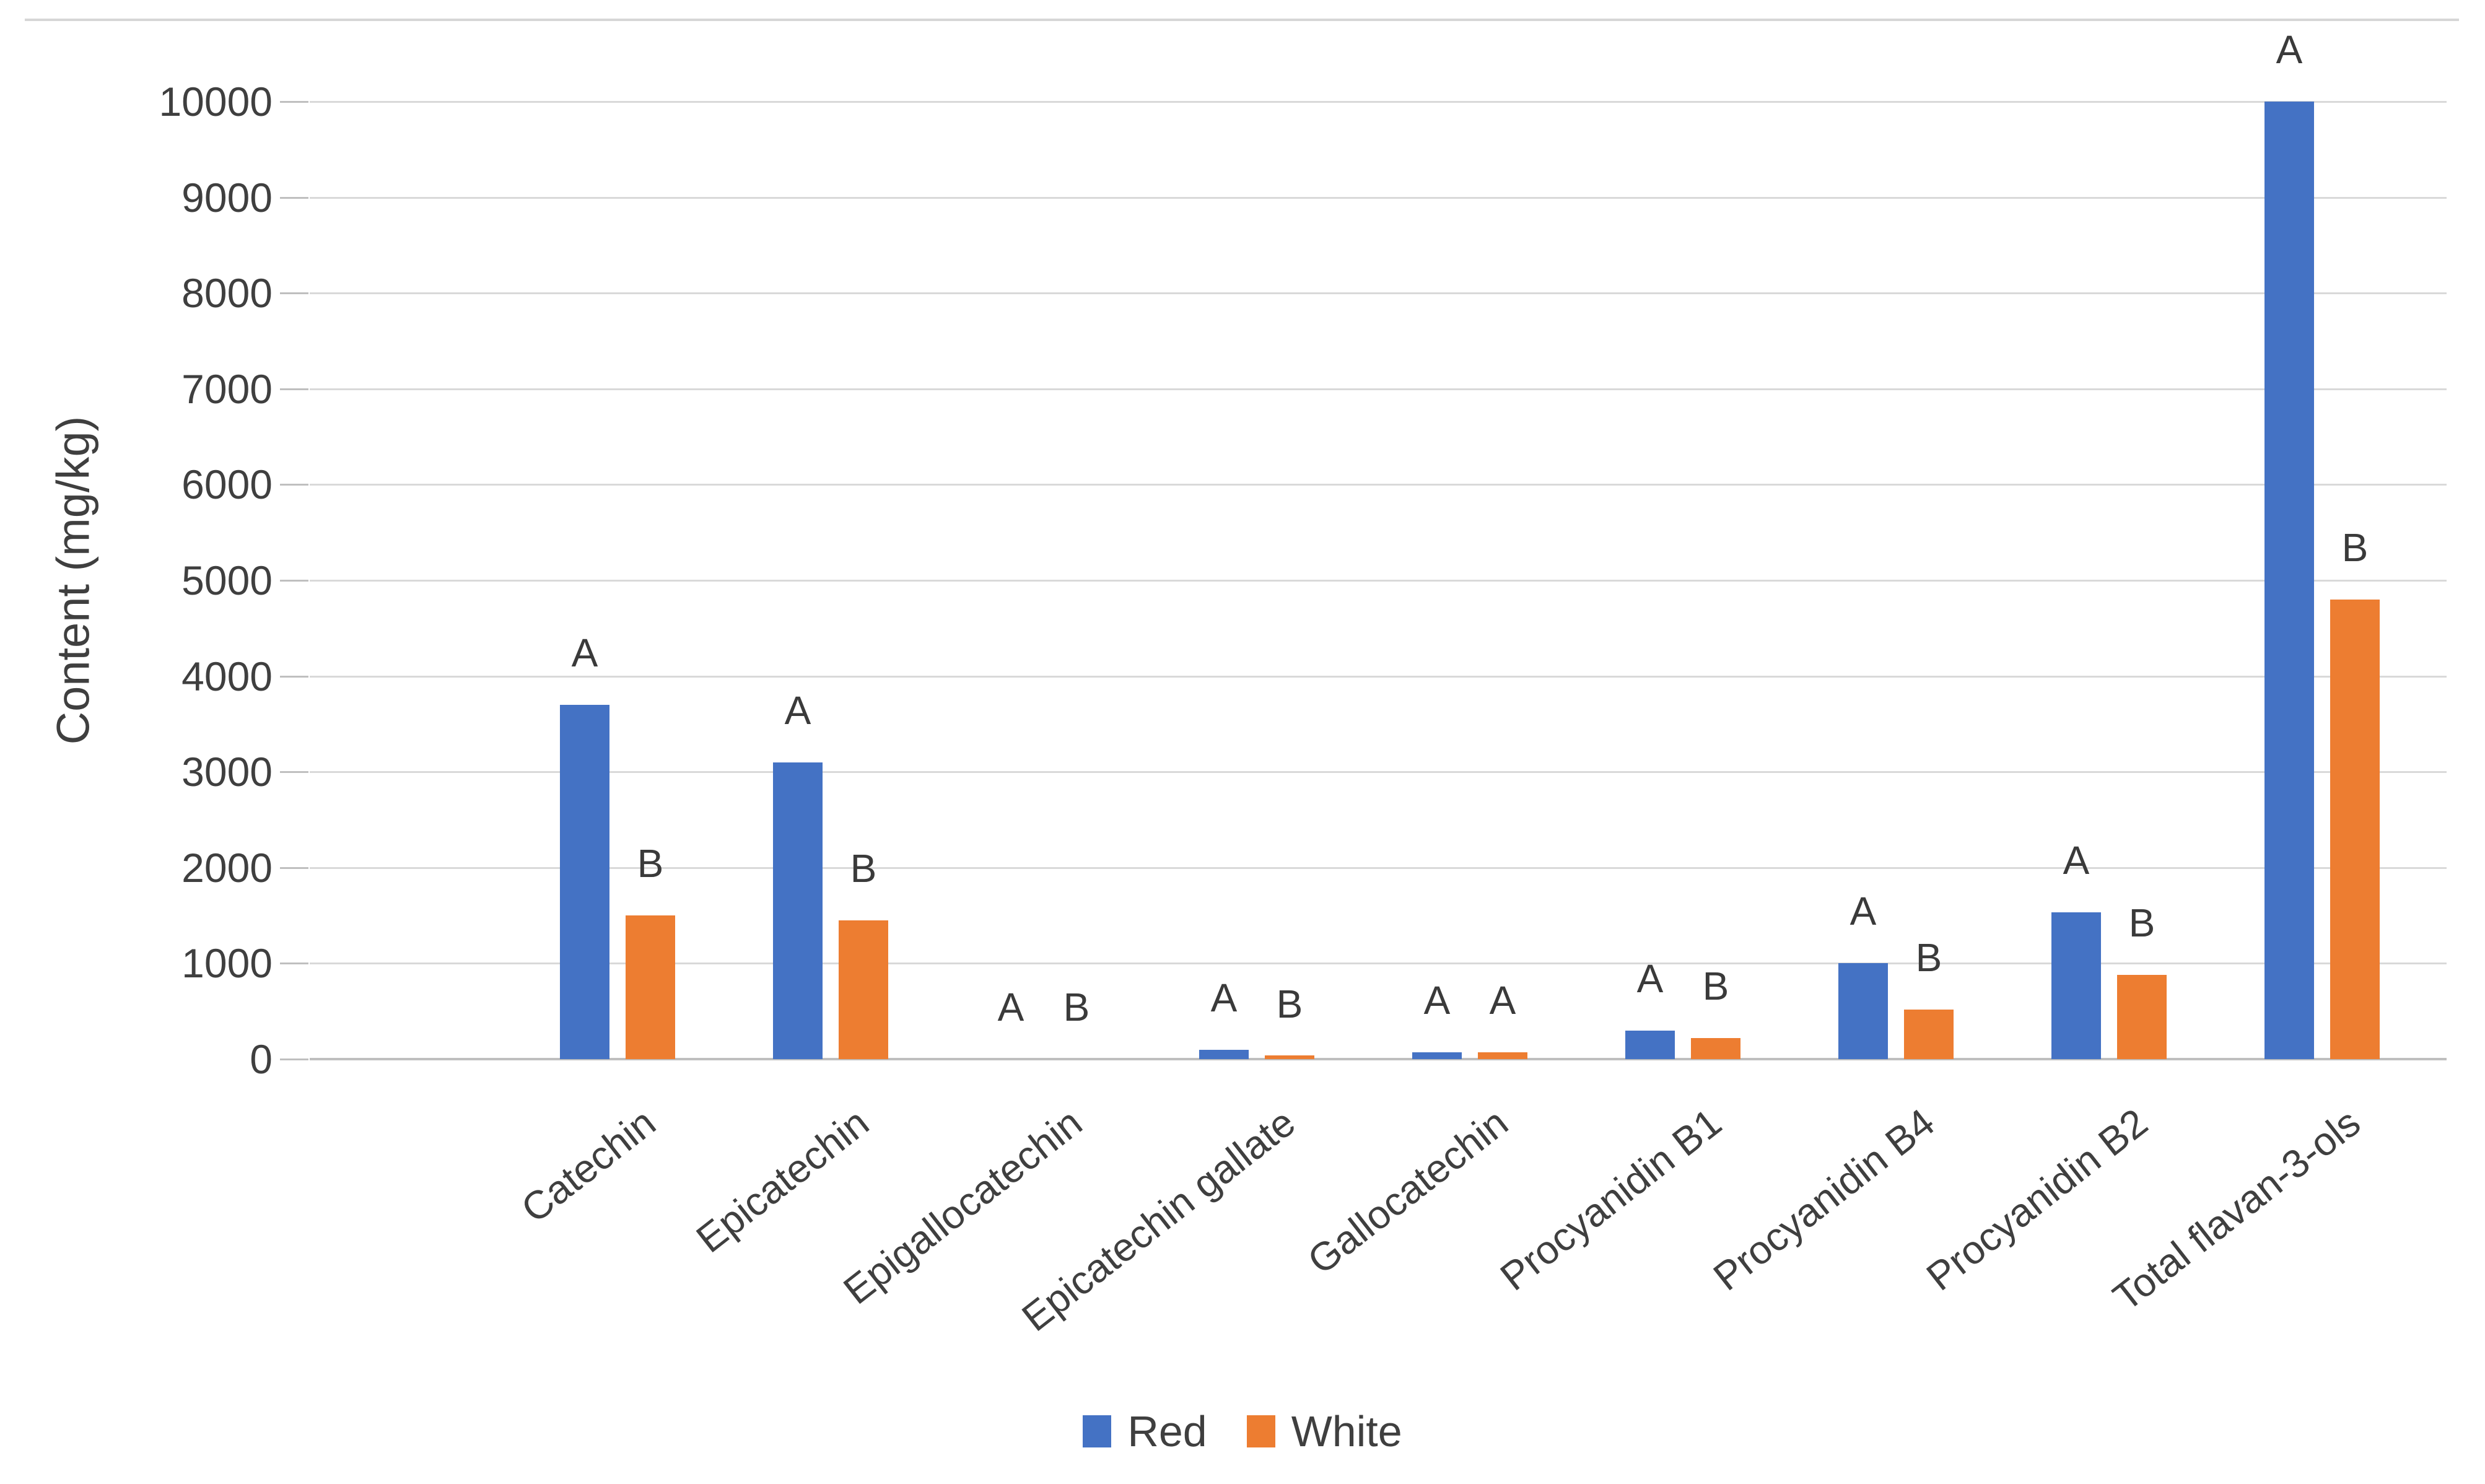 The height and width of the screenshot is (1484, 2485). Describe the element at coordinates (1407, 1191) in the screenshot. I see `x-category-label: Gallocatechin` at that location.